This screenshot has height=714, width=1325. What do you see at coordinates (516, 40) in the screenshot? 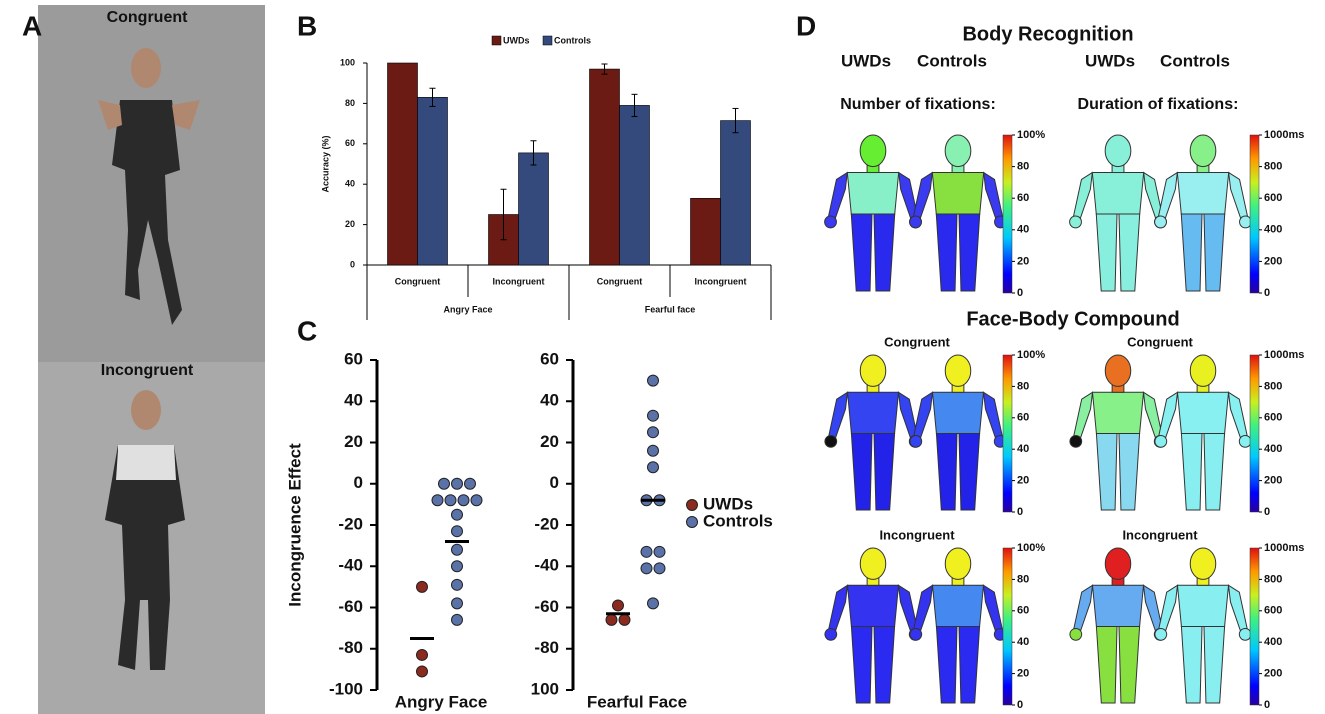
I see `legend-label: UWDs` at bounding box center [516, 40].